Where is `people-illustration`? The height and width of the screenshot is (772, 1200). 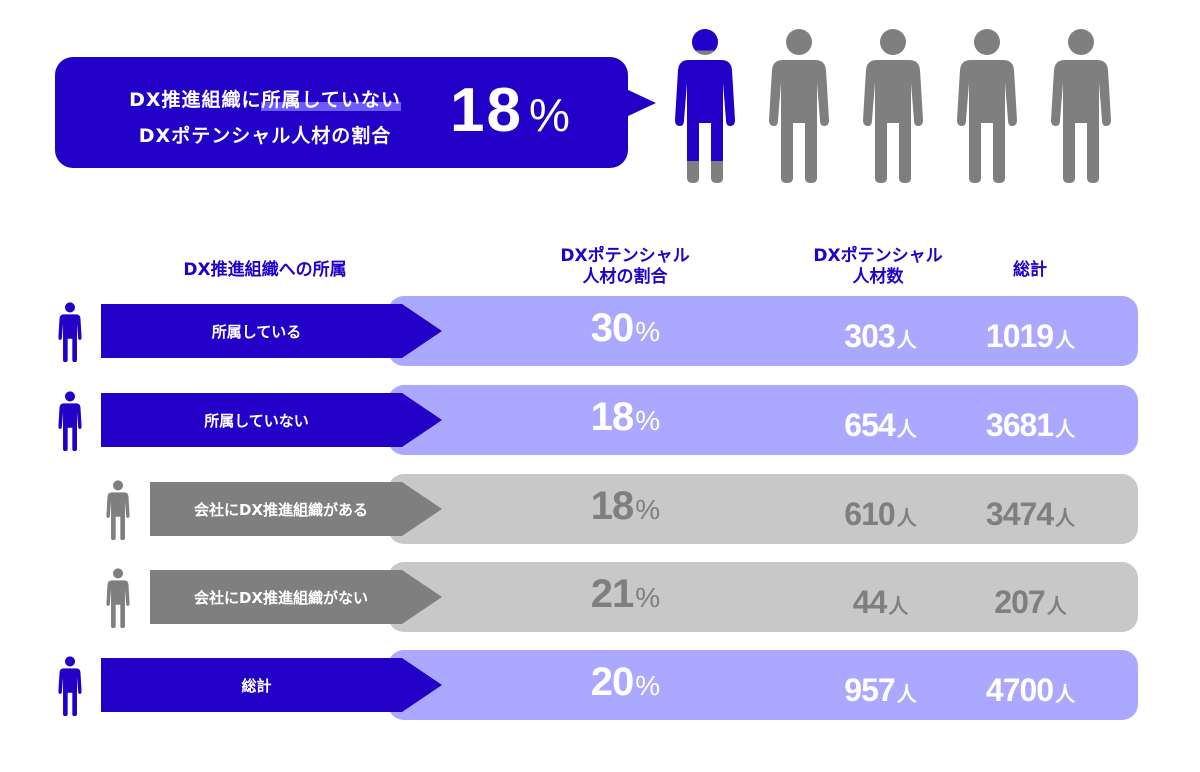 people-illustration is located at coordinates (893, 105).